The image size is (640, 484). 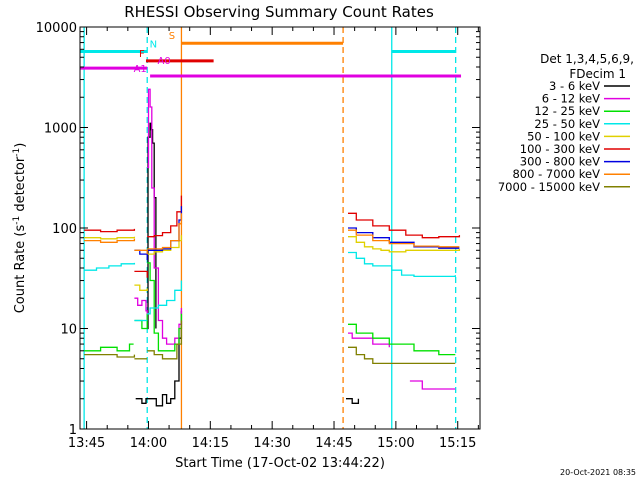 What do you see at coordinates (210, 443) in the screenshot?
I see `x-tick-label: 14:15` at bounding box center [210, 443].